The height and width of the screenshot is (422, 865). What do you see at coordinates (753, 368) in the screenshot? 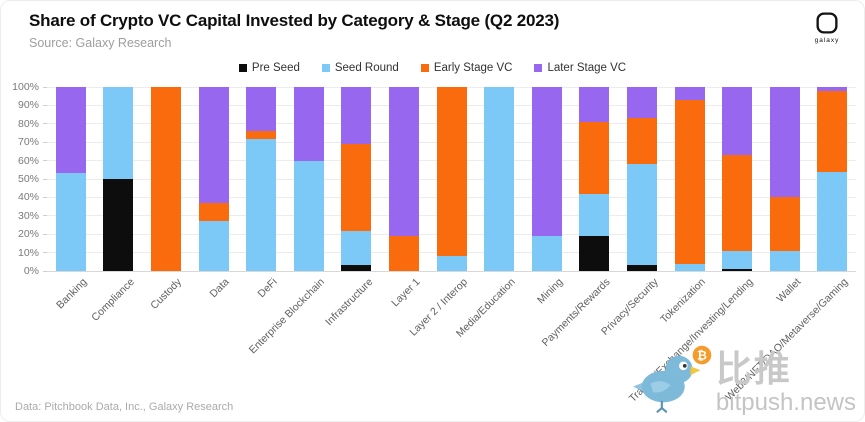
I see `watermark-cn: 比推` at bounding box center [753, 368].